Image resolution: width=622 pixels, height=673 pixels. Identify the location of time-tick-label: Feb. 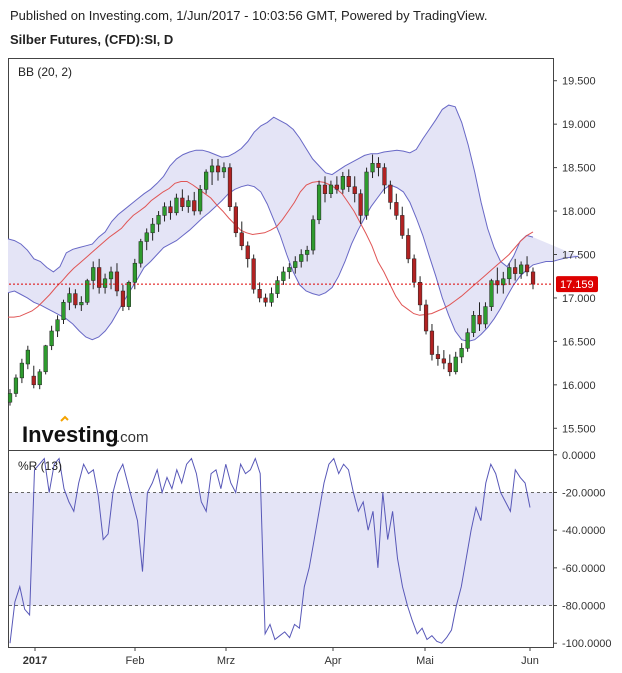
(135, 661).